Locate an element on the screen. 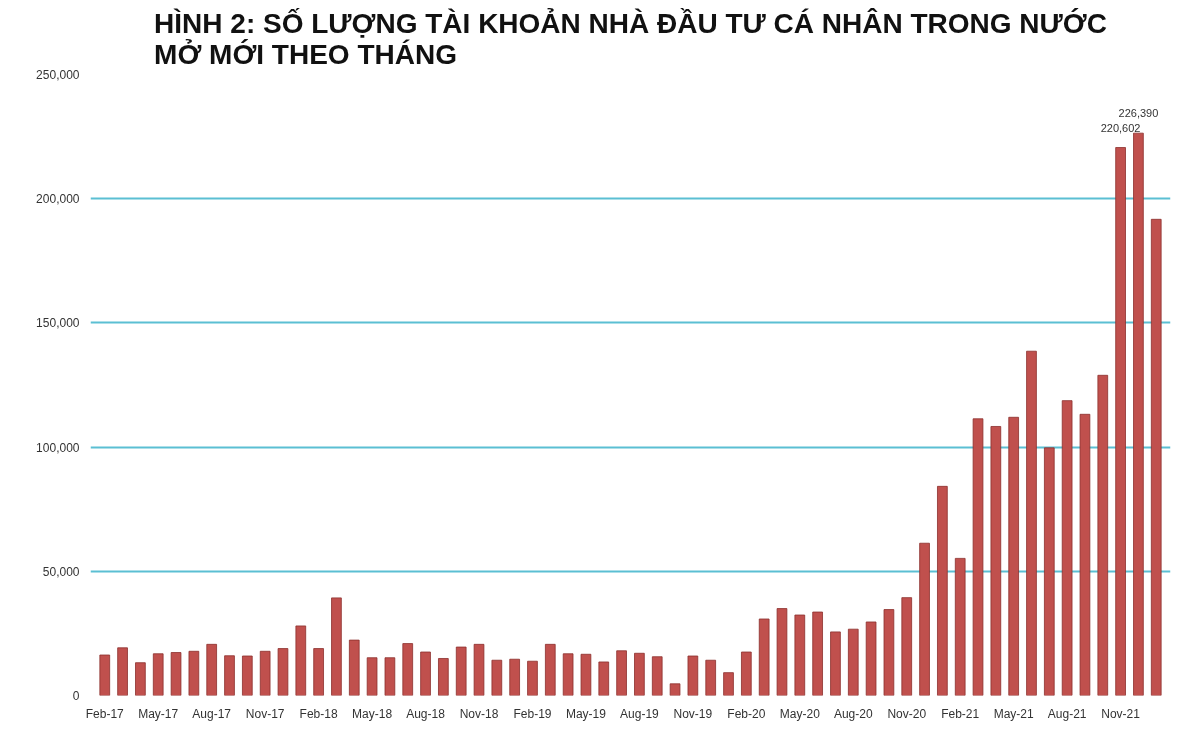 The width and height of the screenshot is (1200, 745). data-label: 220,602 is located at coordinates (1120, 127).